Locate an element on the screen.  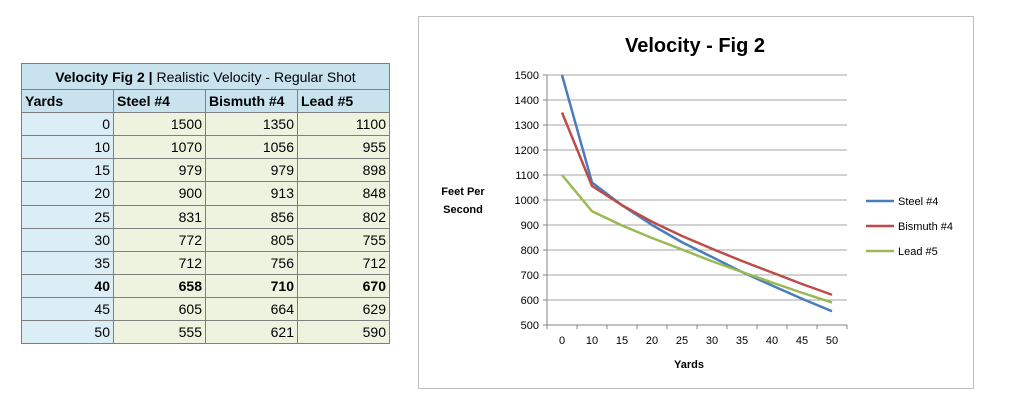
cell-steel: 605 is located at coordinates (159, 308).